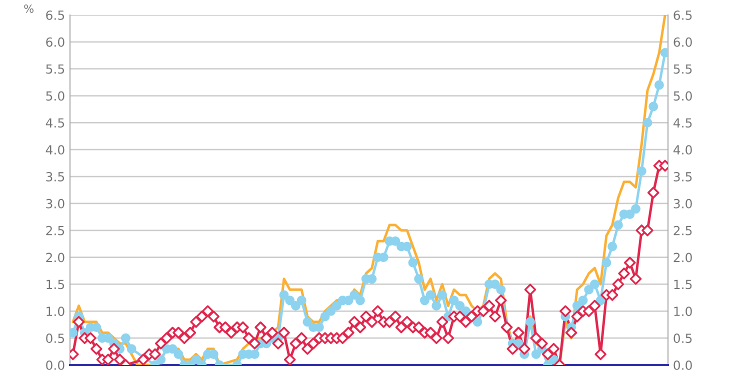  What do you see at coordinates (55, 150) in the screenshot?
I see `y-tick-label: 4.0` at bounding box center [55, 150].